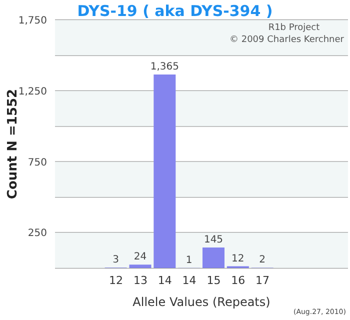 The height and width of the screenshot is (320, 350). Describe the element at coordinates (116, 280) in the screenshot. I see `x-tick-label: 12` at that location.